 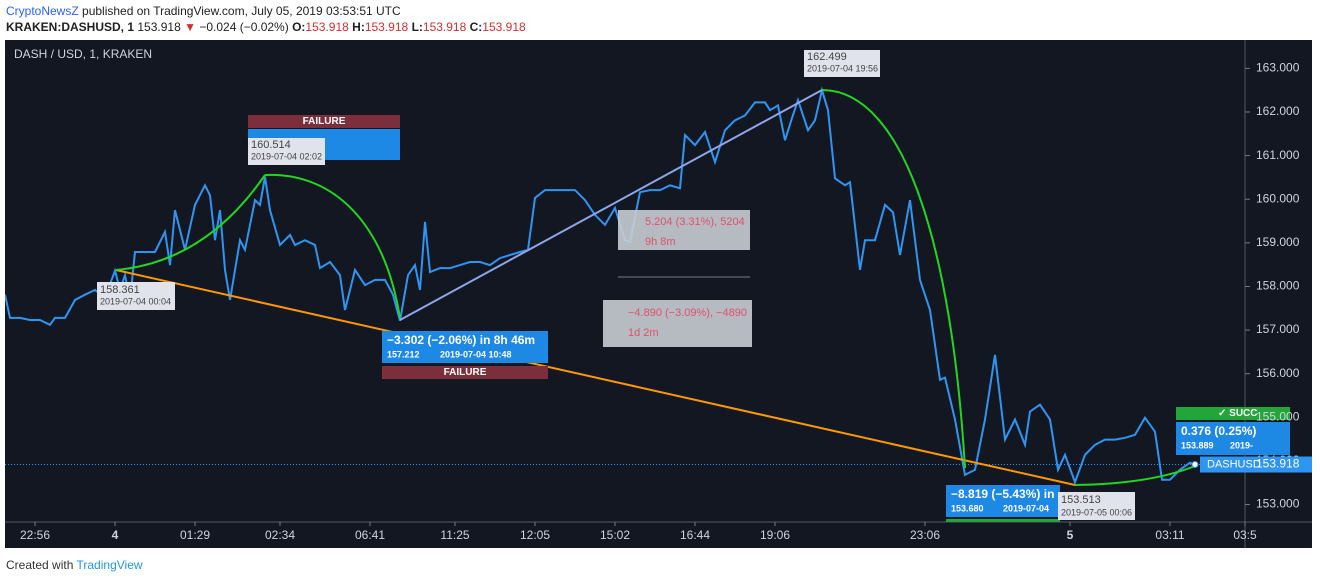 I want to click on label-price: 158.361, so click(x=120, y=290).